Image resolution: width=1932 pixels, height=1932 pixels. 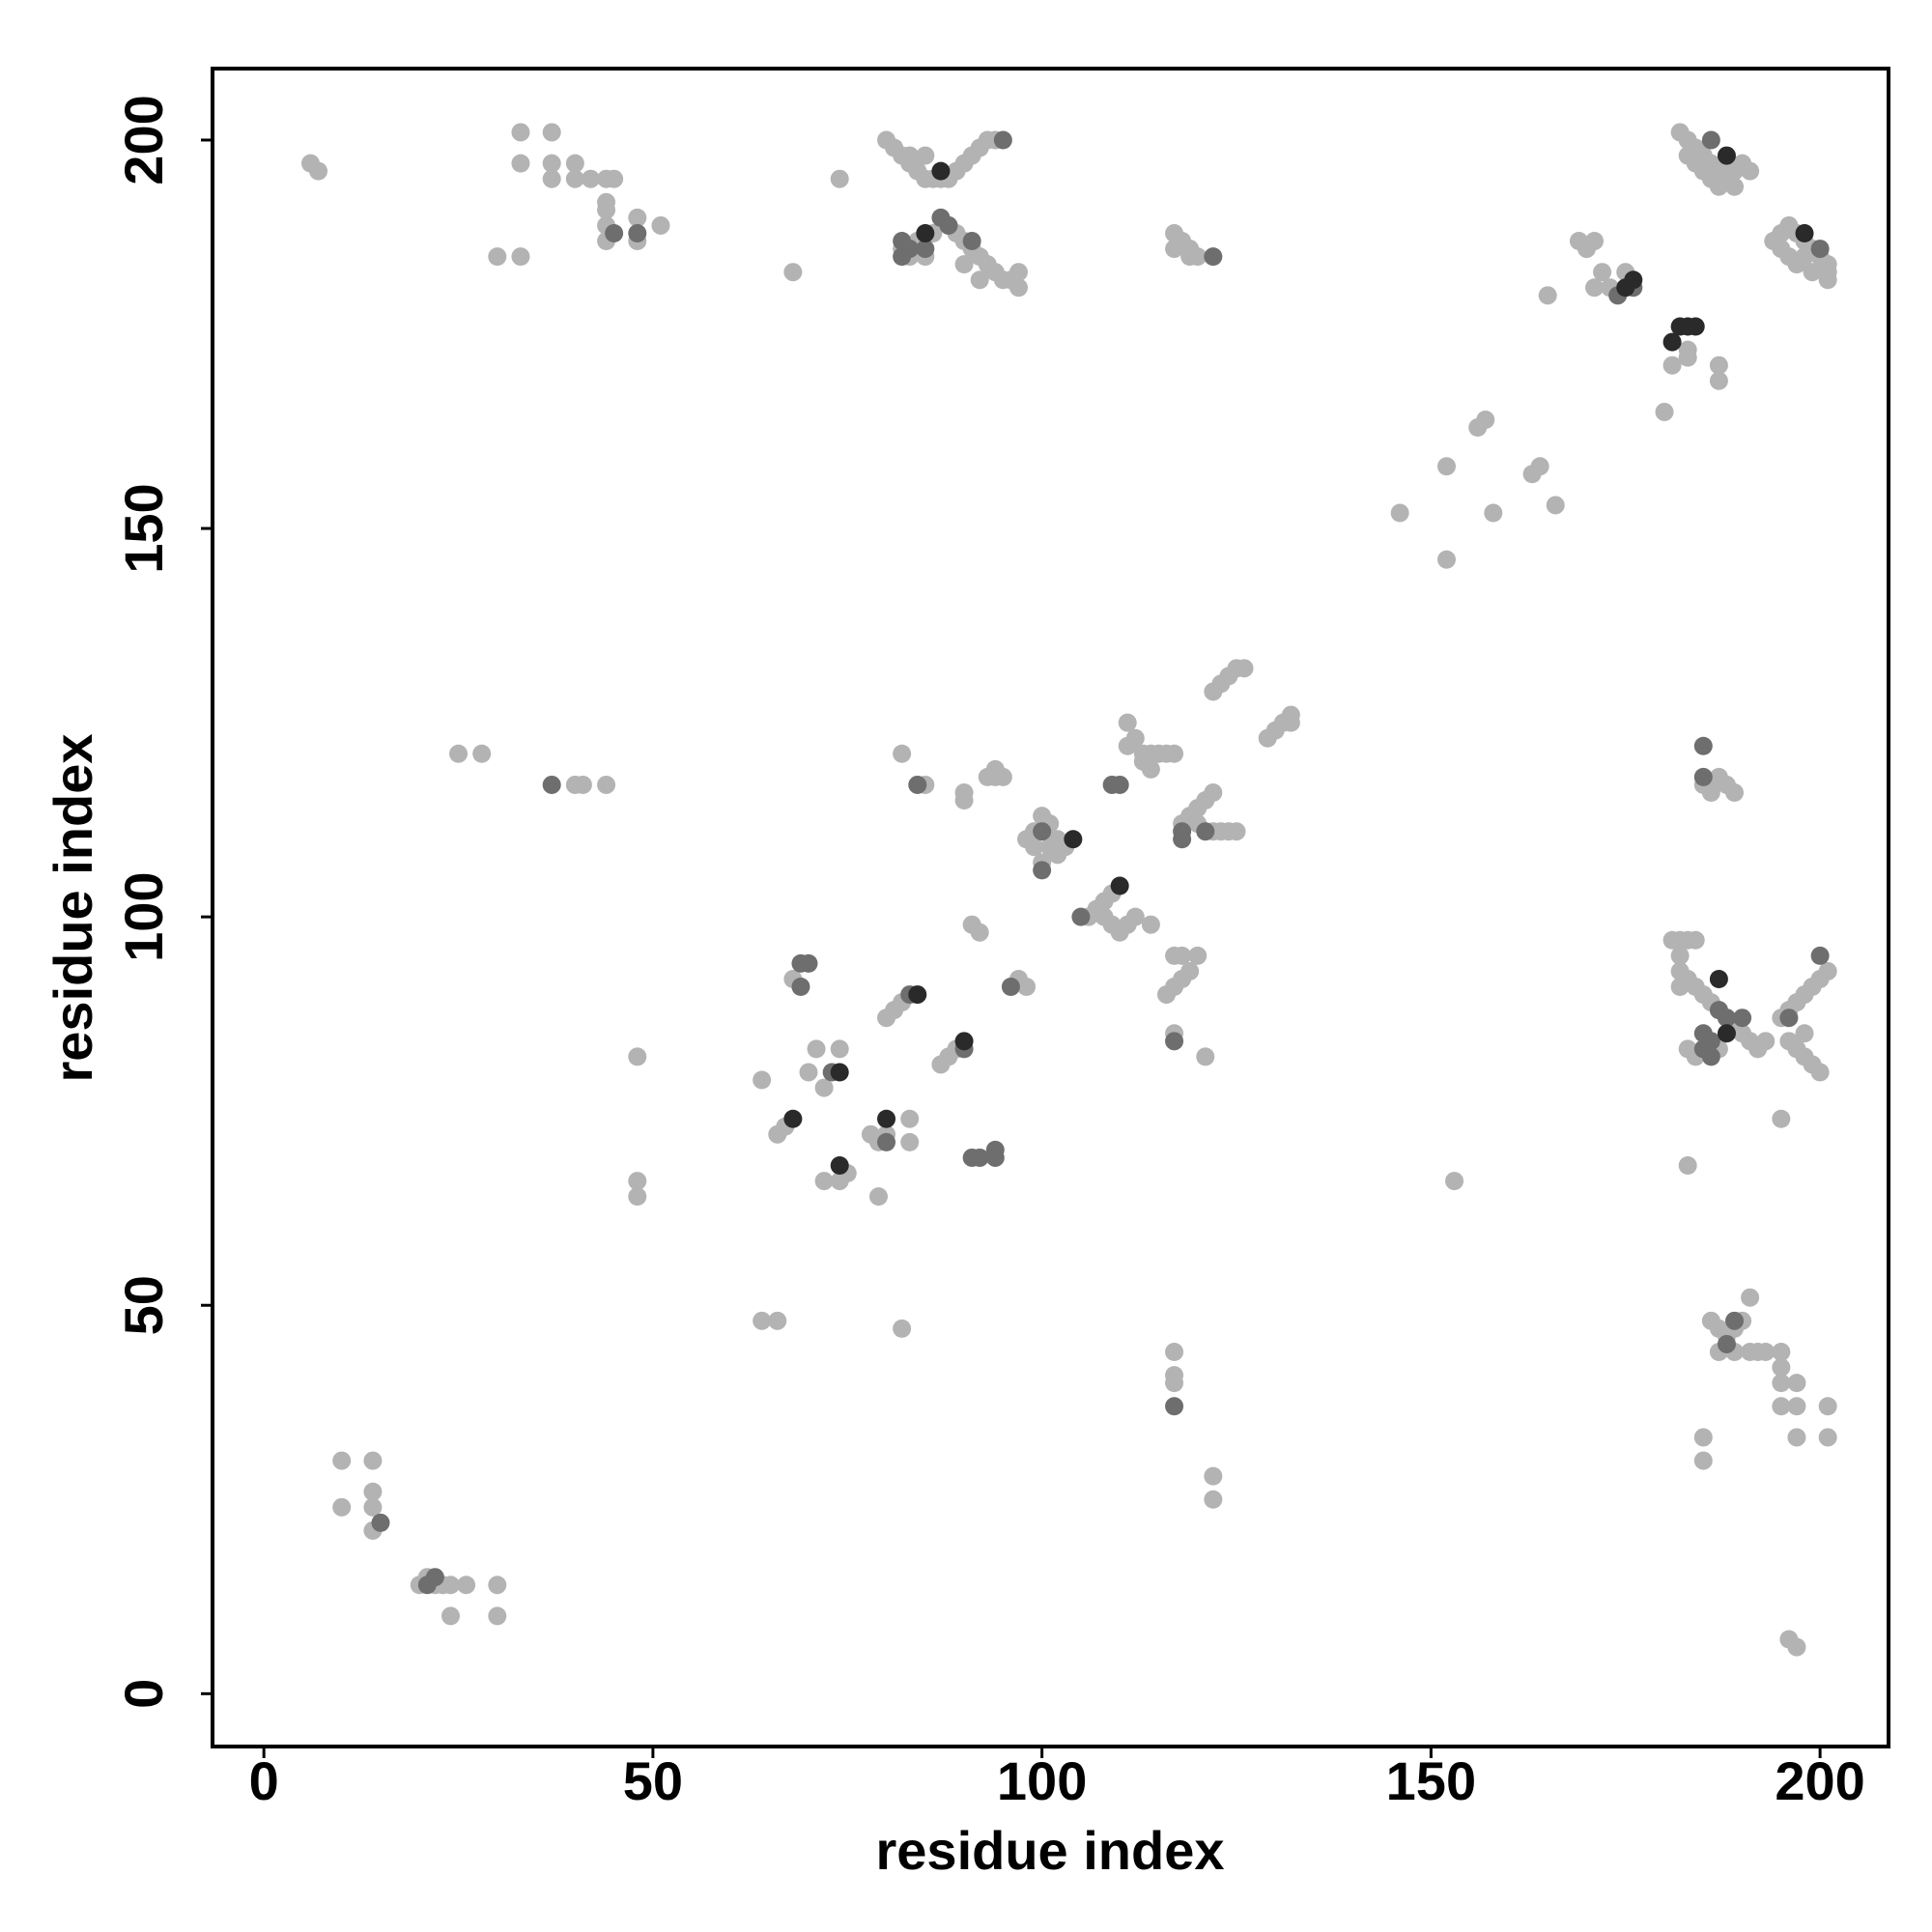 What do you see at coordinates (143, 1694) in the screenshot?
I see `y-tick-label: 0` at bounding box center [143, 1694].